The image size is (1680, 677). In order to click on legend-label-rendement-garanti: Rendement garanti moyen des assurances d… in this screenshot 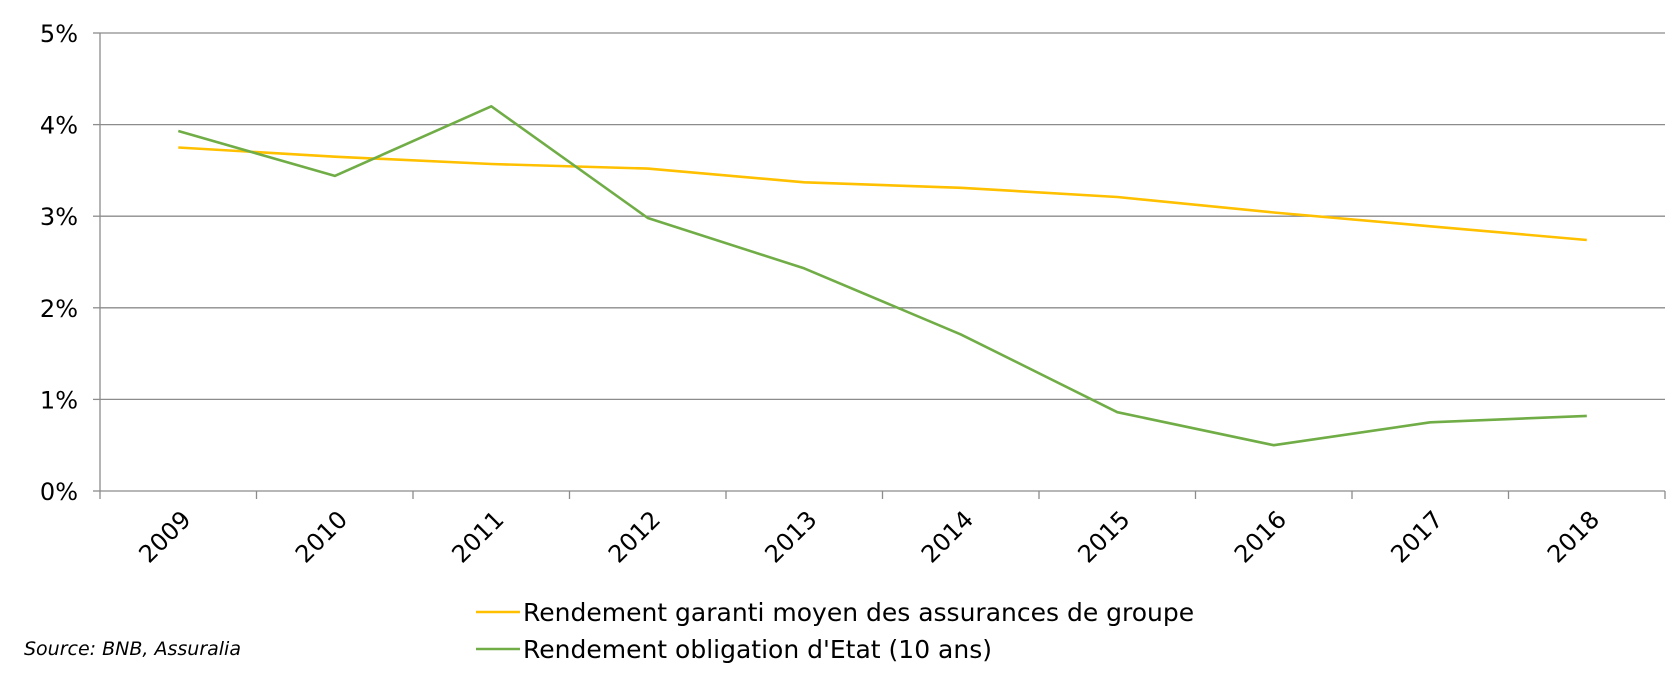, I will do `click(858, 612)`.